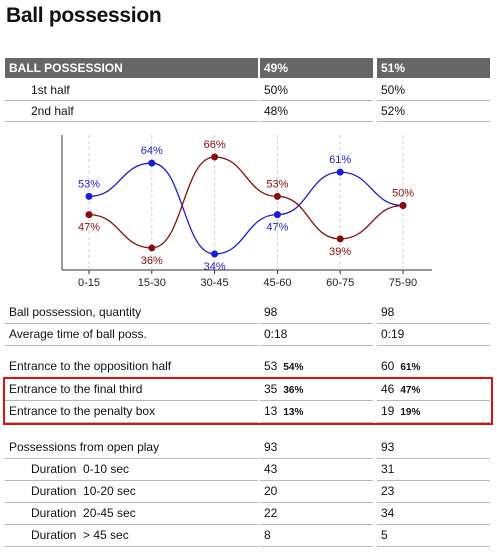 The width and height of the screenshot is (497, 553). Describe the element at coordinates (433, 111) in the screenshot. I see `value-cell: 52%` at that location.